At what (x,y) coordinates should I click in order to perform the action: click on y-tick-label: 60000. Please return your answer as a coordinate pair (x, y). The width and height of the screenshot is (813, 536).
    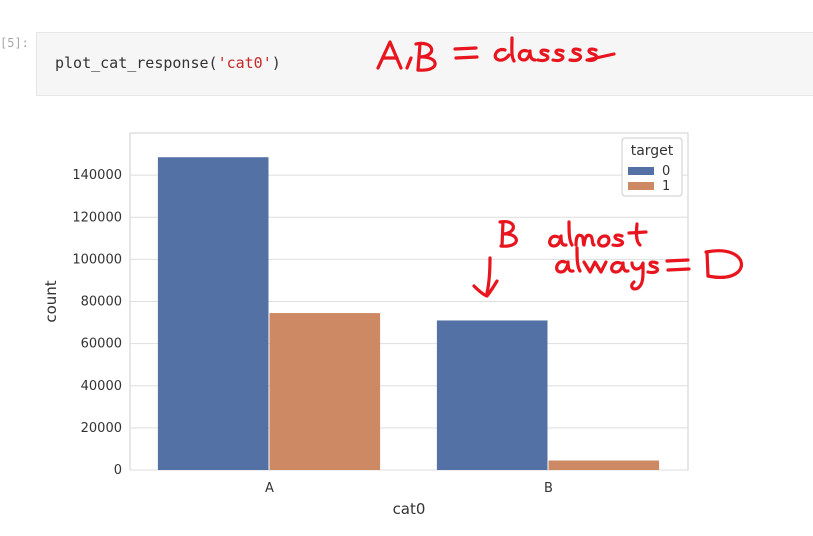
    Looking at the image, I should click on (101, 344).